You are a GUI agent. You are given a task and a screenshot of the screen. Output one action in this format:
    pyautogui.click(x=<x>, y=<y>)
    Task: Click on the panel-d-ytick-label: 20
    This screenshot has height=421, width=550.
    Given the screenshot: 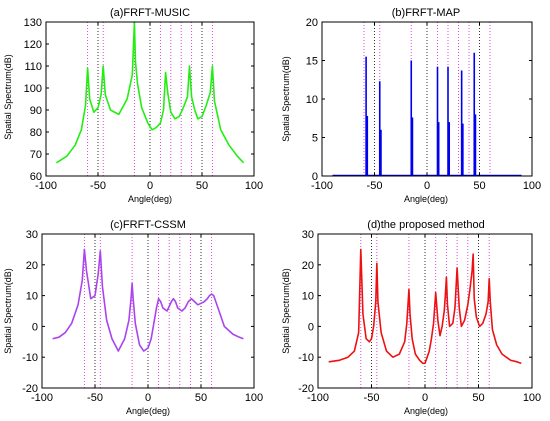 What is the action you would take?
    pyautogui.click(x=308, y=266)
    